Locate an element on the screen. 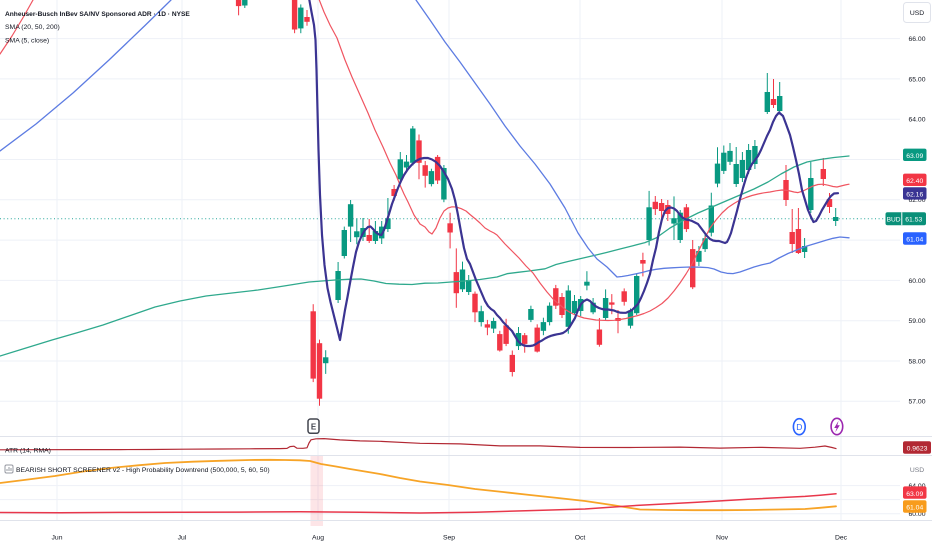 The image size is (932, 555). svg-text: 62.16 is located at coordinates (914, 195).